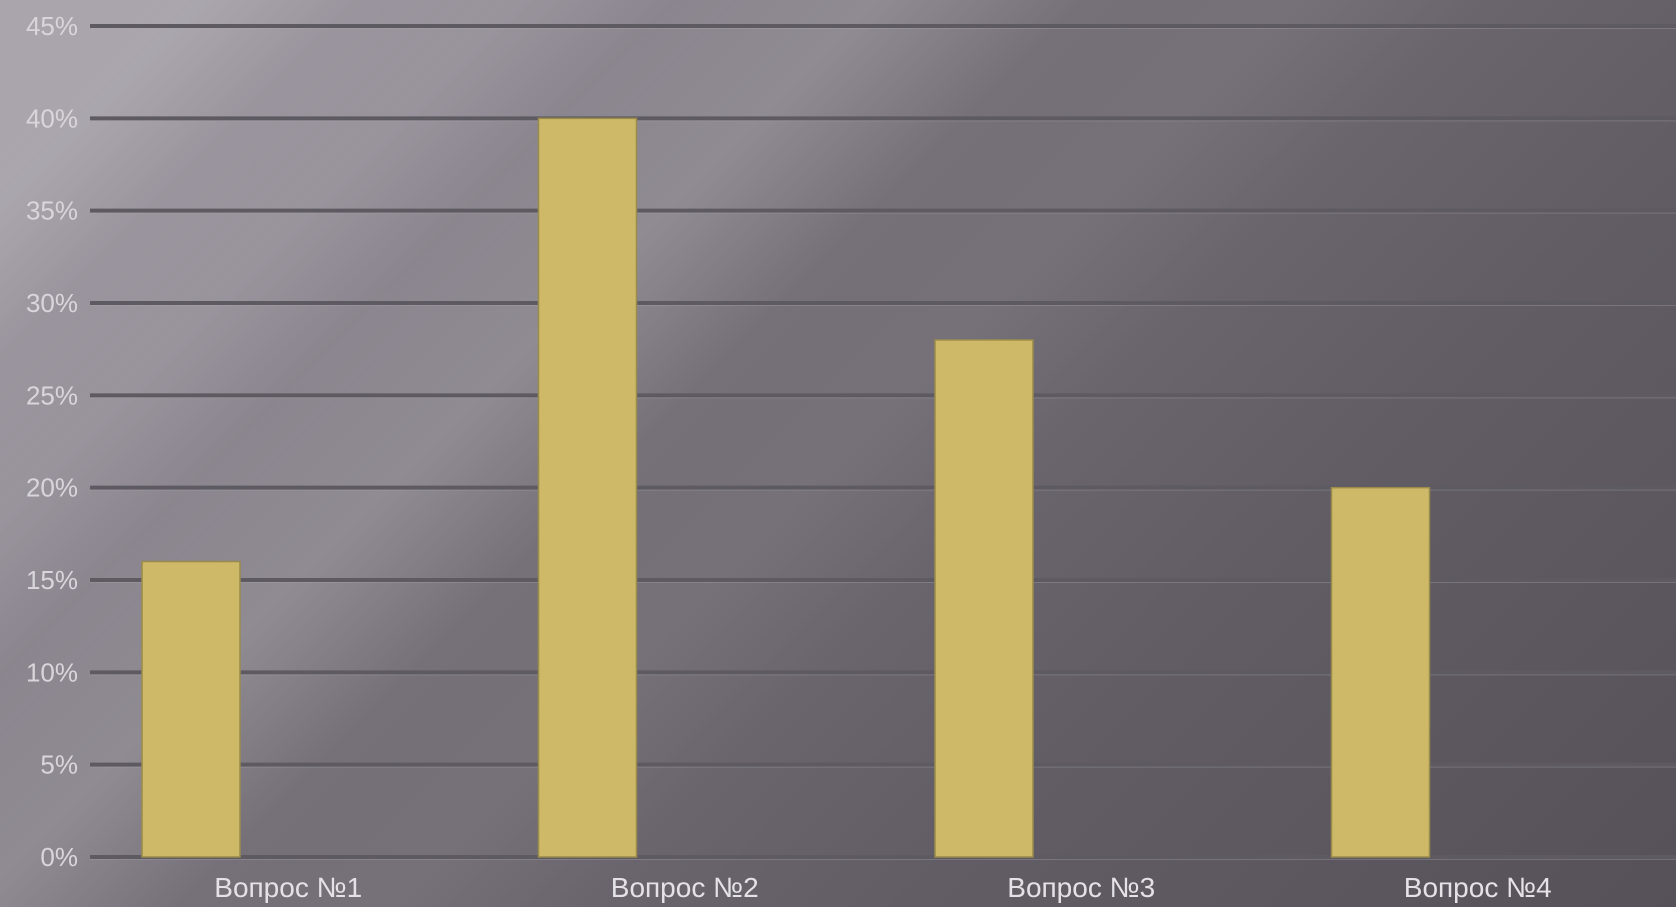 The height and width of the screenshot is (907, 1676). I want to click on y-tick-label: 30%, so click(52, 303).